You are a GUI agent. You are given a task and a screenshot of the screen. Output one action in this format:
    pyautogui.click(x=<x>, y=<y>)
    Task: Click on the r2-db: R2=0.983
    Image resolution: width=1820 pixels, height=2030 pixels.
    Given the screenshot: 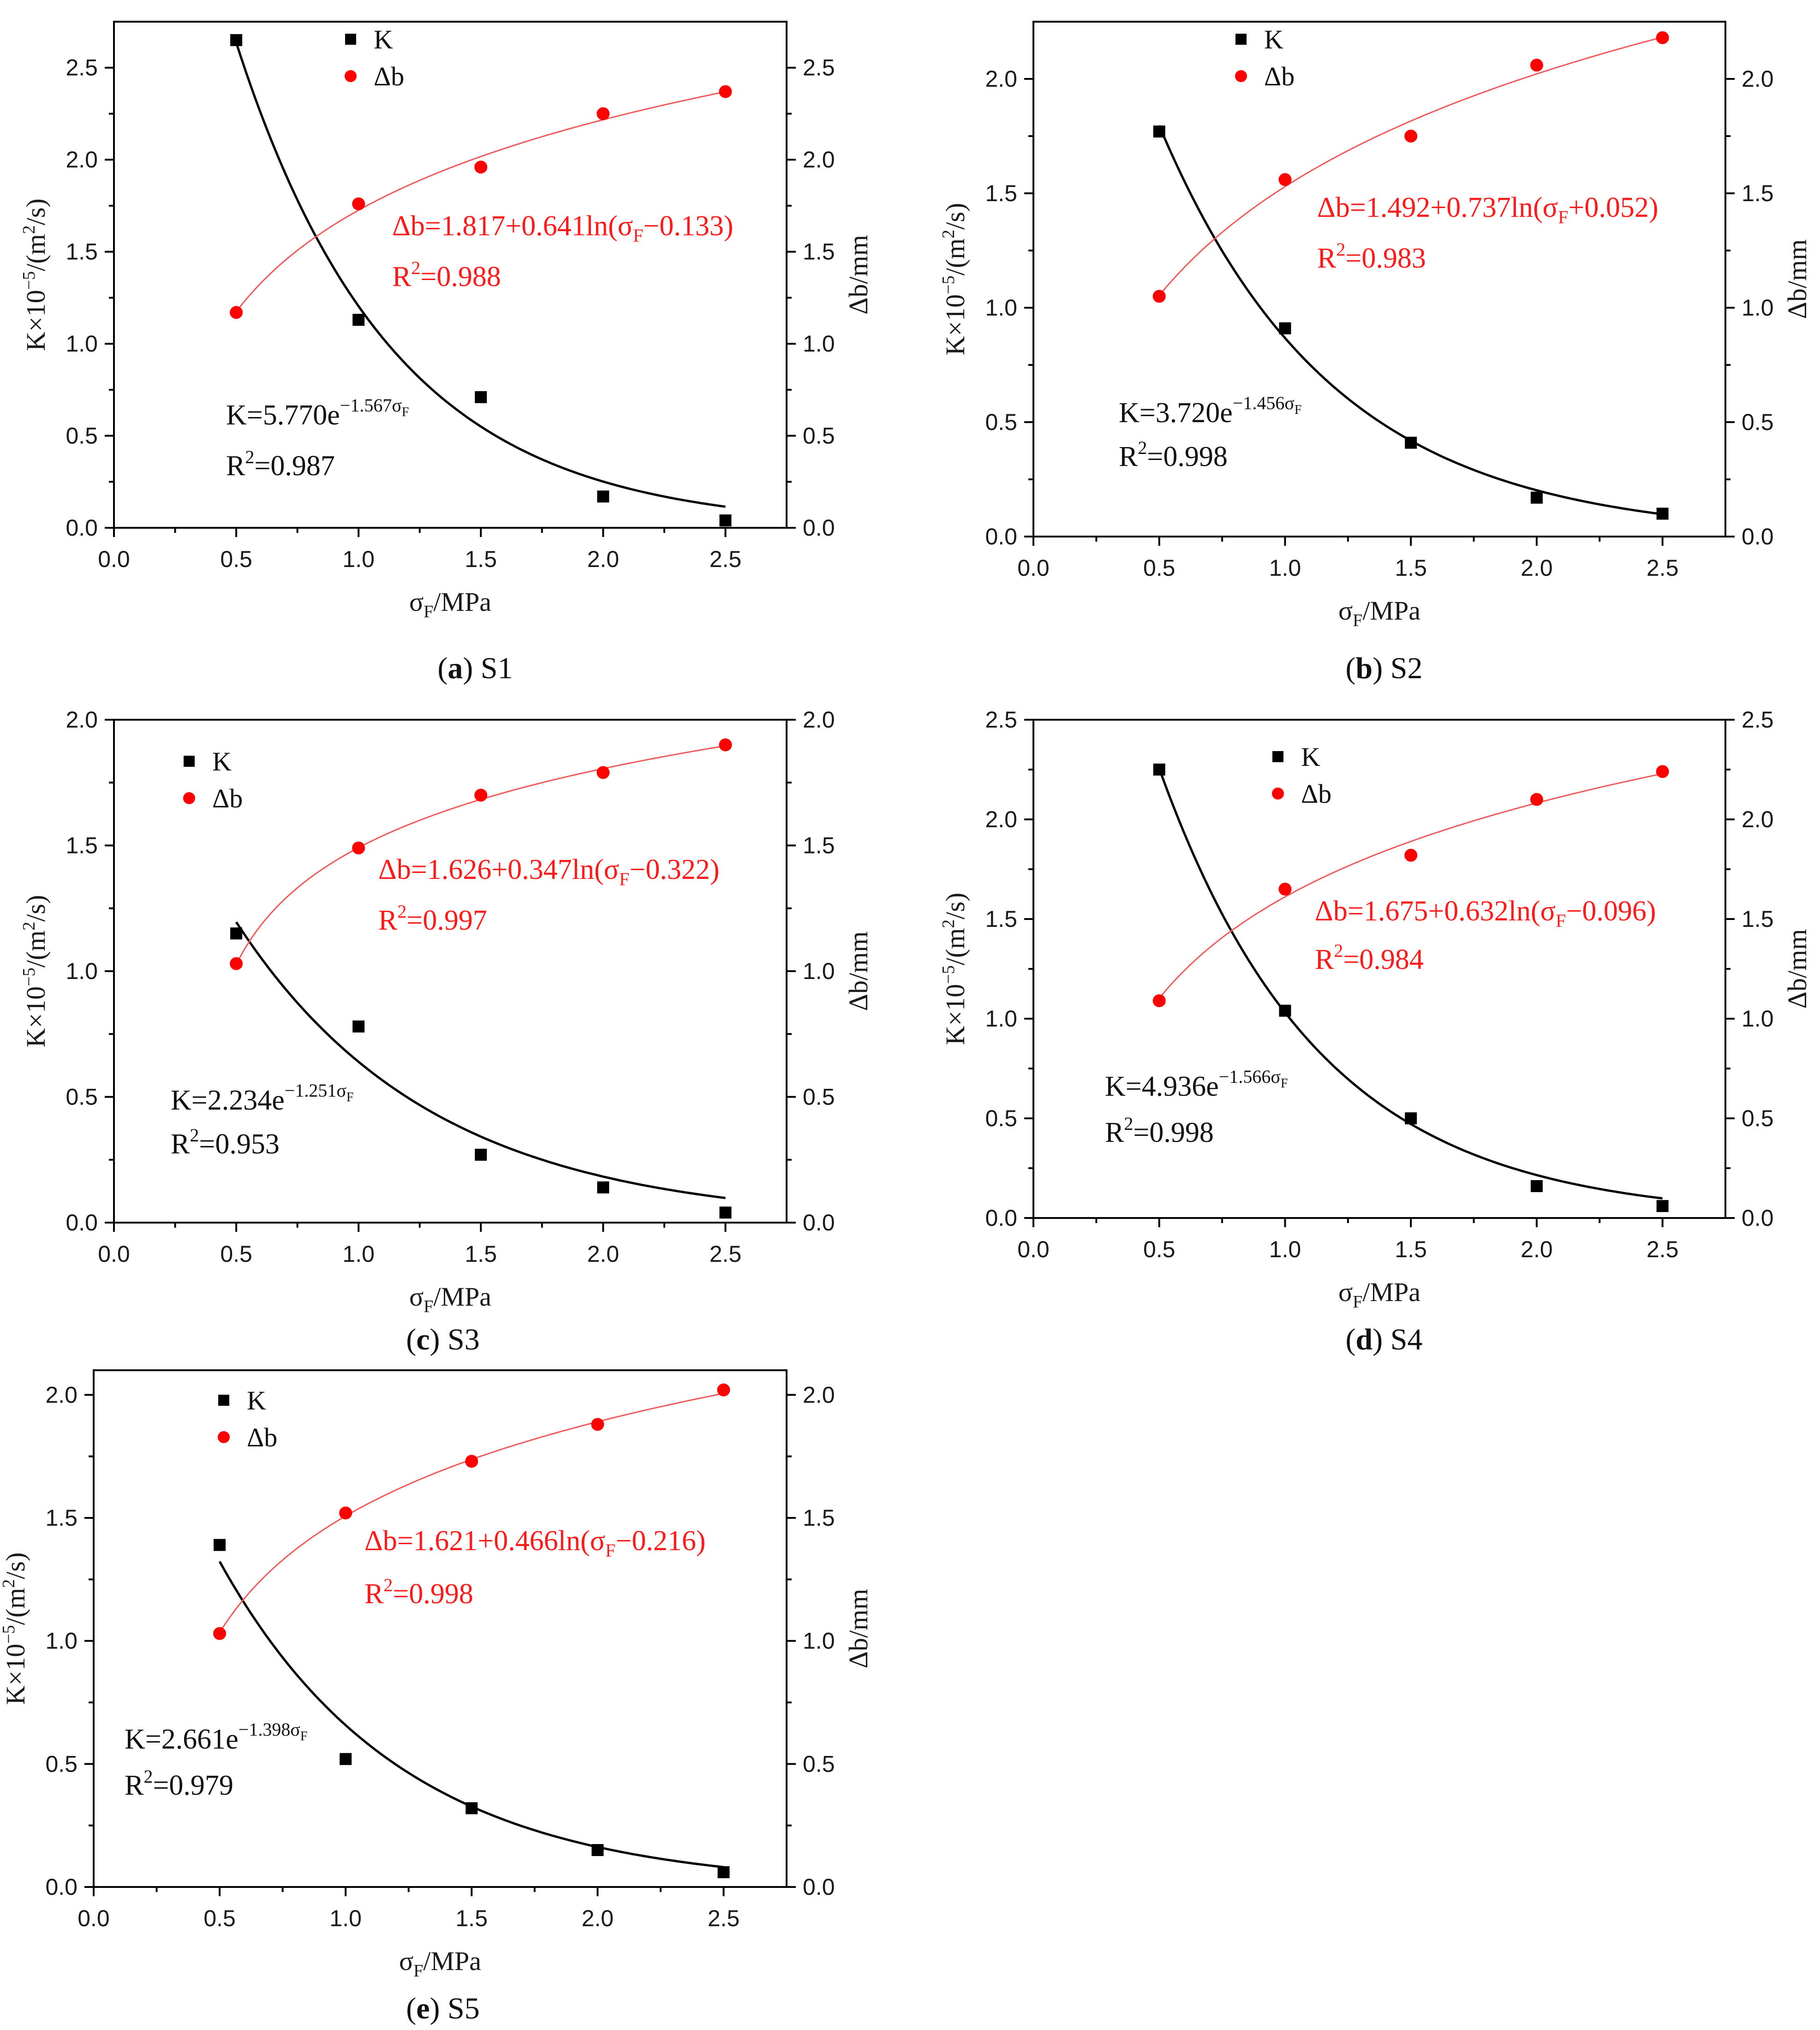 What is the action you would take?
    pyautogui.click(x=1371, y=256)
    